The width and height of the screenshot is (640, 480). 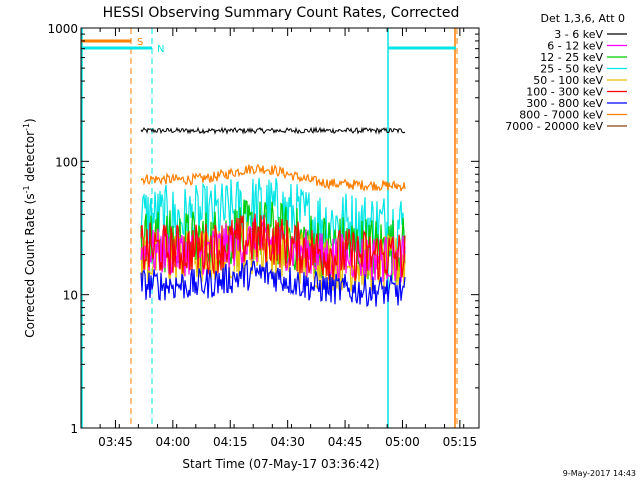 I want to click on x-tick-label: 04:15, so click(x=230, y=442).